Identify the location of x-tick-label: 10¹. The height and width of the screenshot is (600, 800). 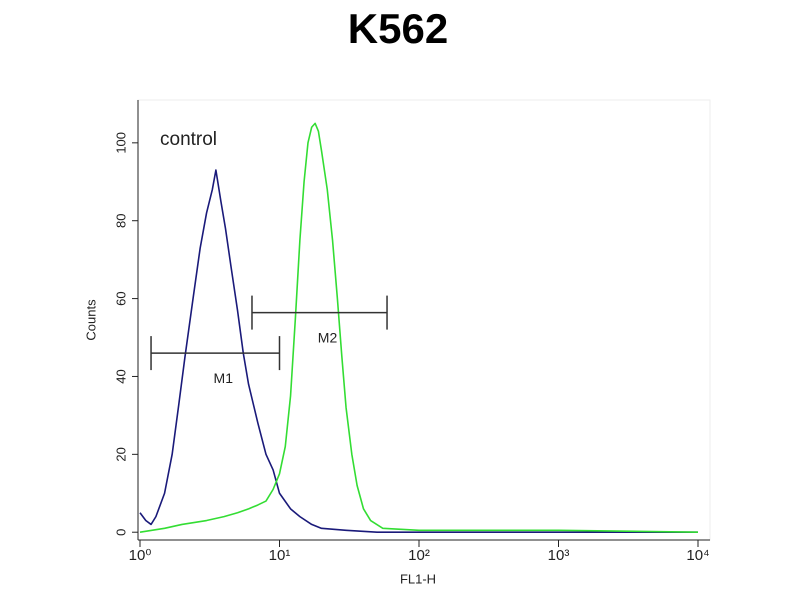
(280, 555).